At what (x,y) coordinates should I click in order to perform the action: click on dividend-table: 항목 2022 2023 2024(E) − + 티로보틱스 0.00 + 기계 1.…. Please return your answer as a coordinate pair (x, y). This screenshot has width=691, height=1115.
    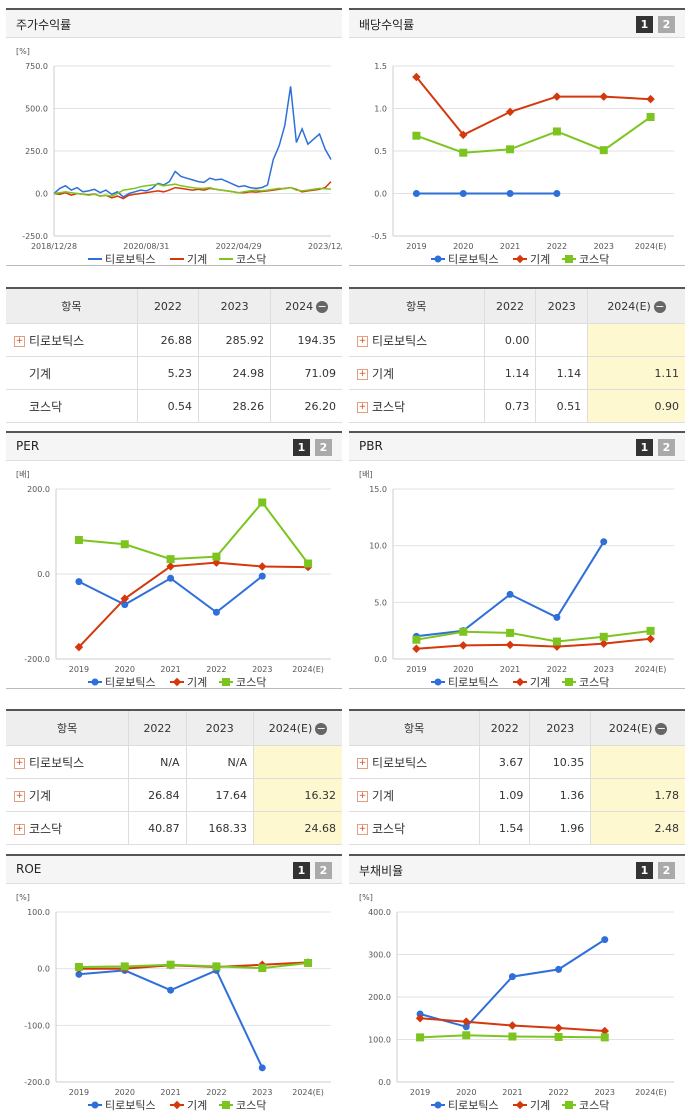
    Looking at the image, I should click on (517, 355).